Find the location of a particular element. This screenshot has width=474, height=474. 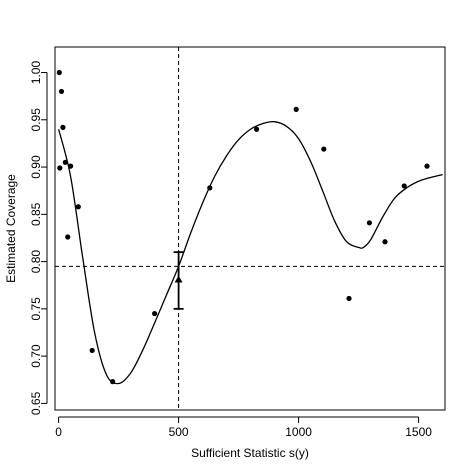

error-bar-triangle-marker is located at coordinates (178, 279).